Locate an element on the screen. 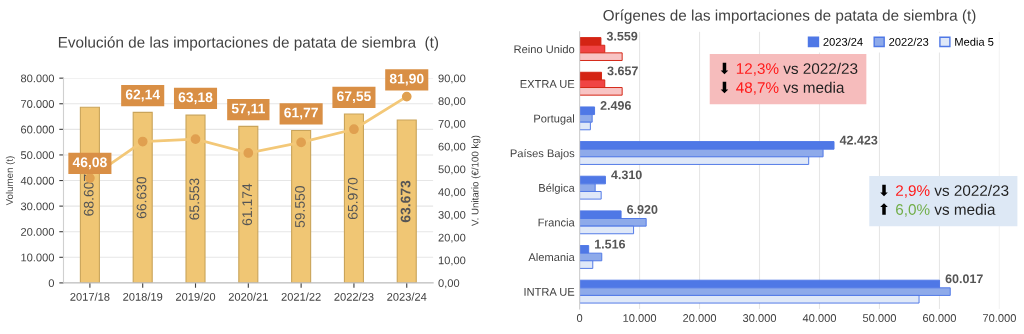  x-tick-label: 2018/19 is located at coordinates (143, 296).